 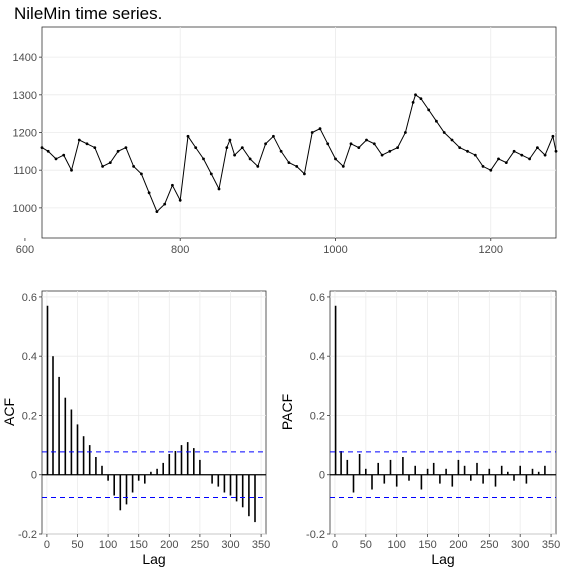 I want to click on acf-y-tick-label: 0.2, so click(x=29, y=416).